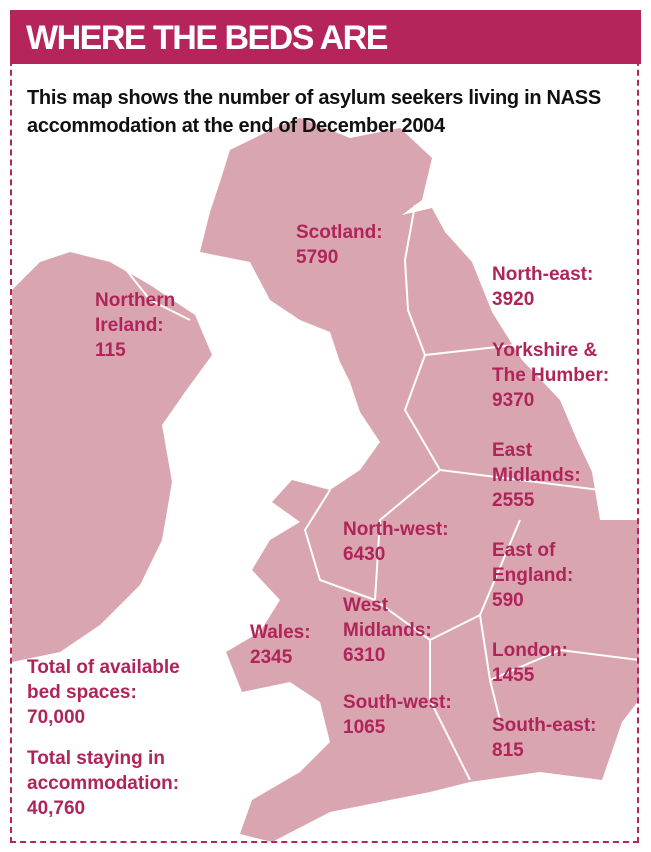 The height and width of the screenshot is (852, 651). I want to click on region-label: East Midlands: 2555, so click(547, 475).